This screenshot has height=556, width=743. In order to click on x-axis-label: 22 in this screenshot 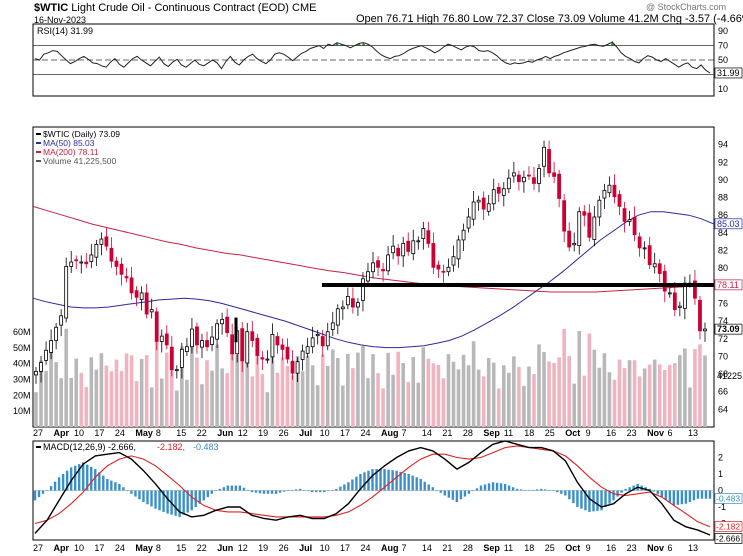, I will do `click(202, 548)`.